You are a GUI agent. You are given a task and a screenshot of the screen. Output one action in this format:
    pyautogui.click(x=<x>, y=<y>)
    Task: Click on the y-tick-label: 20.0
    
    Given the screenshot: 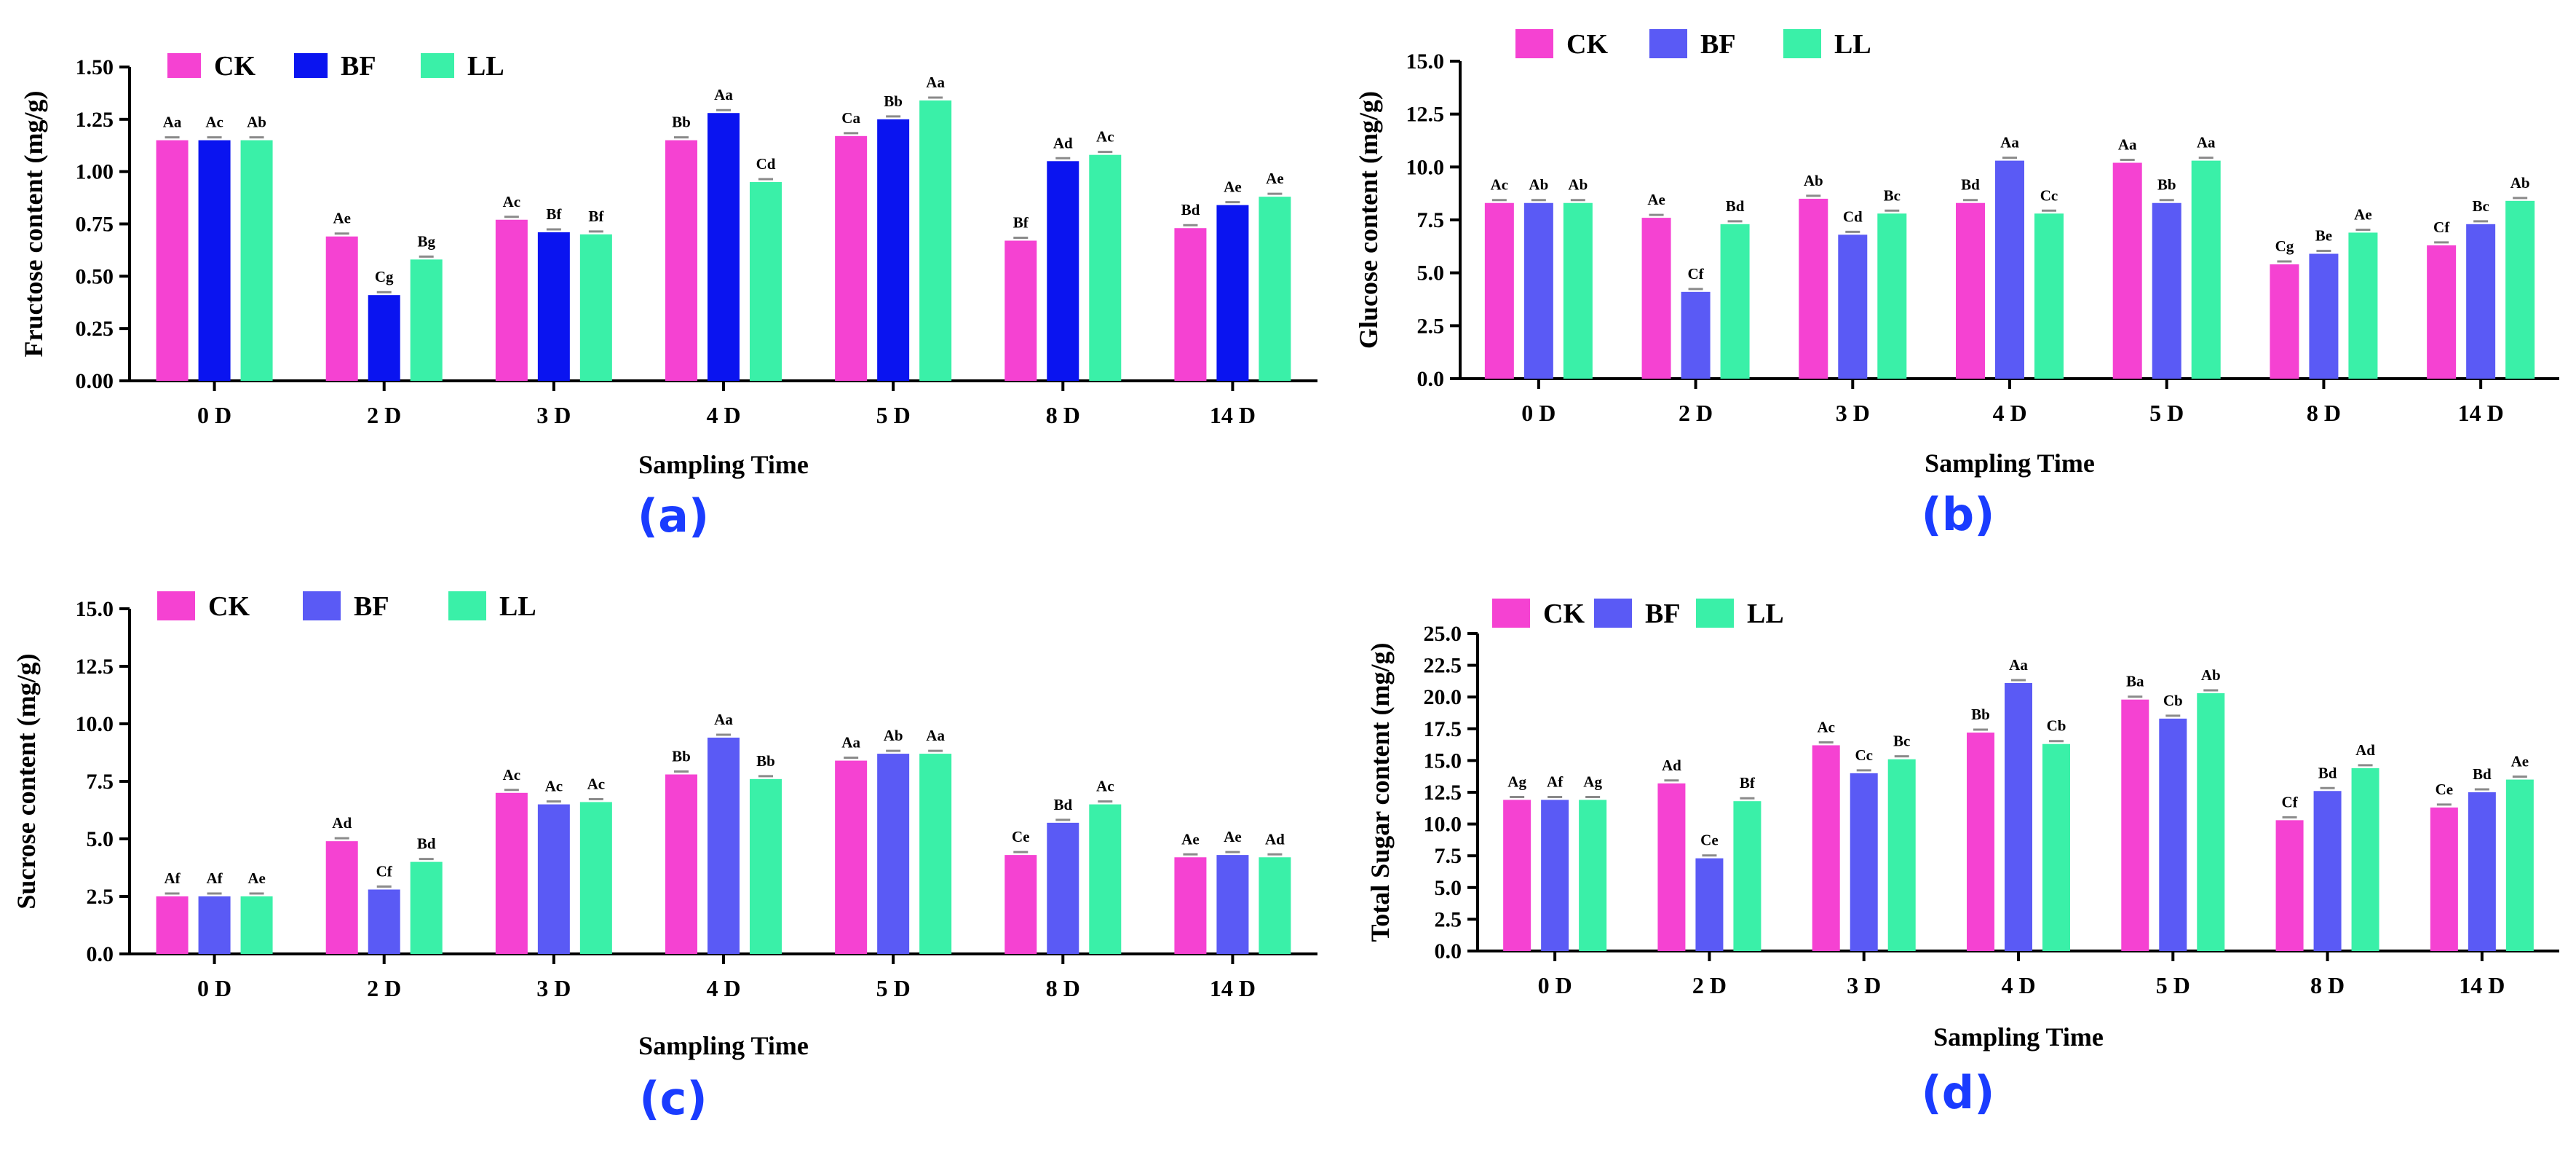 What is the action you would take?
    pyautogui.click(x=1443, y=697)
    